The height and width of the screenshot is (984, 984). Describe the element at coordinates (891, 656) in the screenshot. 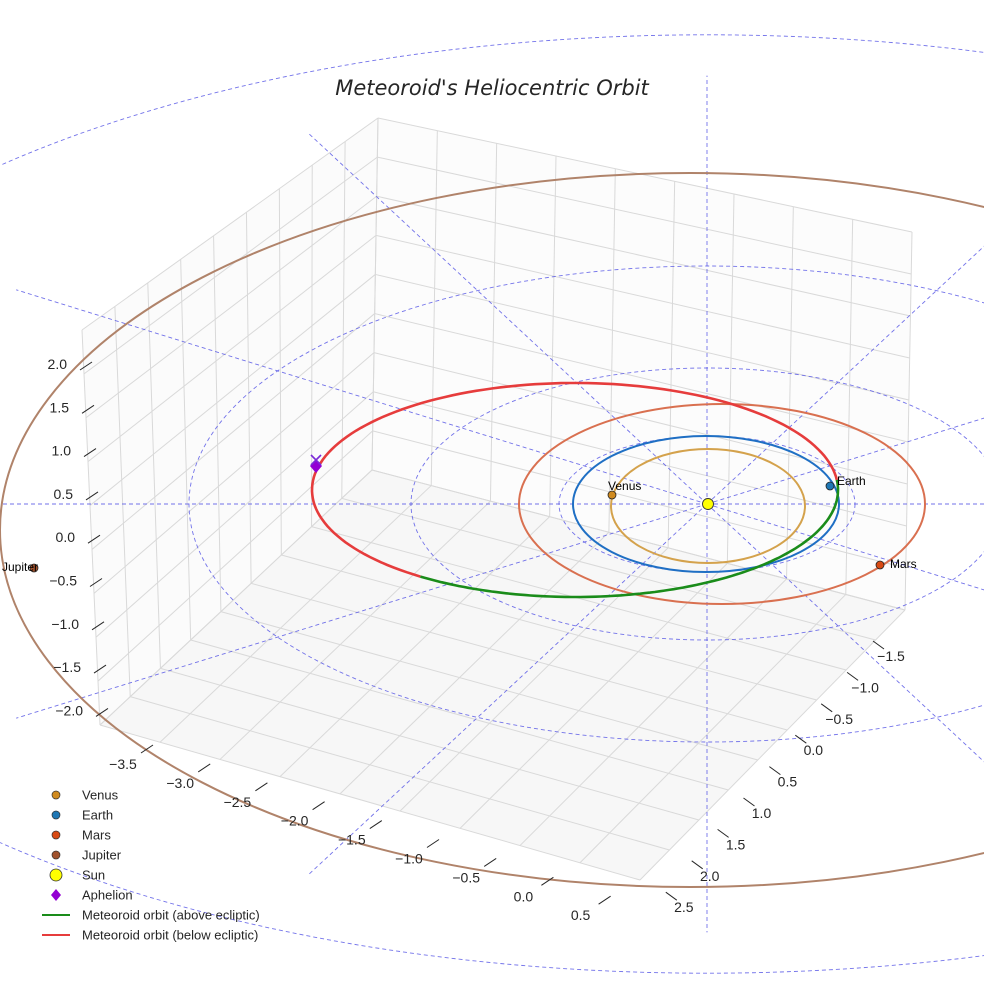

I see `y-tick-label: −1.5` at that location.